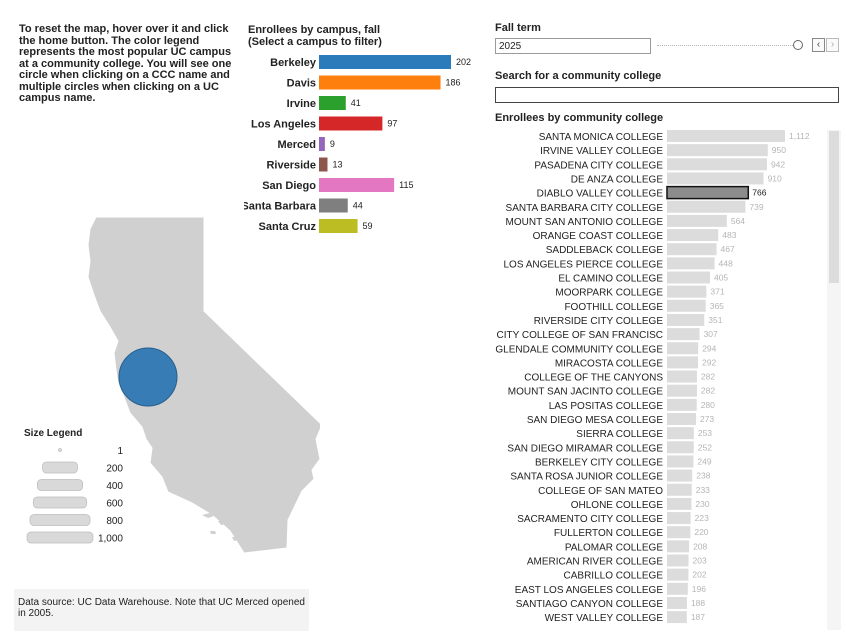  Describe the element at coordinates (586, 477) in the screenshot. I see `college-label: SANTA ROSA JUNIOR COLLEGE` at that location.